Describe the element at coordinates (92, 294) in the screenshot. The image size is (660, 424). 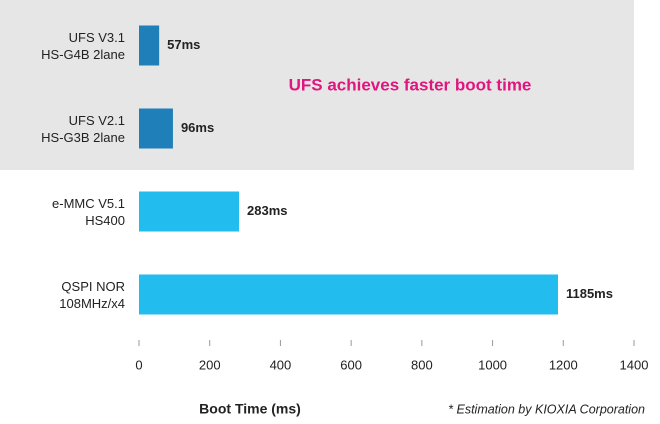
I see `y-tick-label: QSPI NOR 108MHz/x4` at that location.